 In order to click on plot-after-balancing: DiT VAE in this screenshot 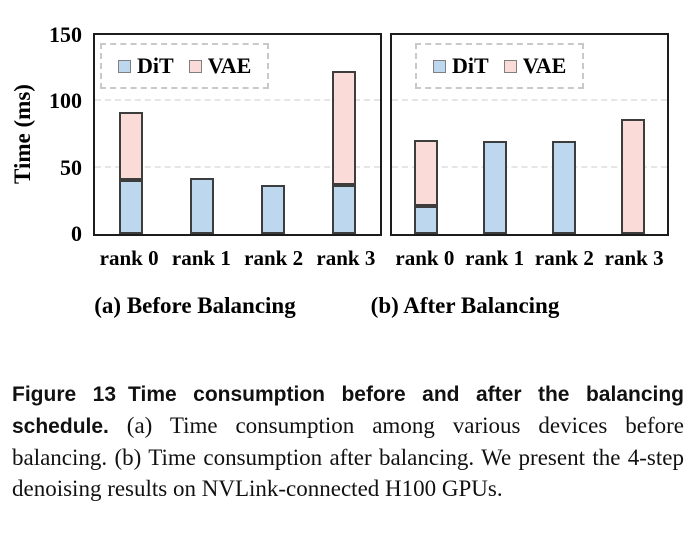, I will do `click(529, 134)`.